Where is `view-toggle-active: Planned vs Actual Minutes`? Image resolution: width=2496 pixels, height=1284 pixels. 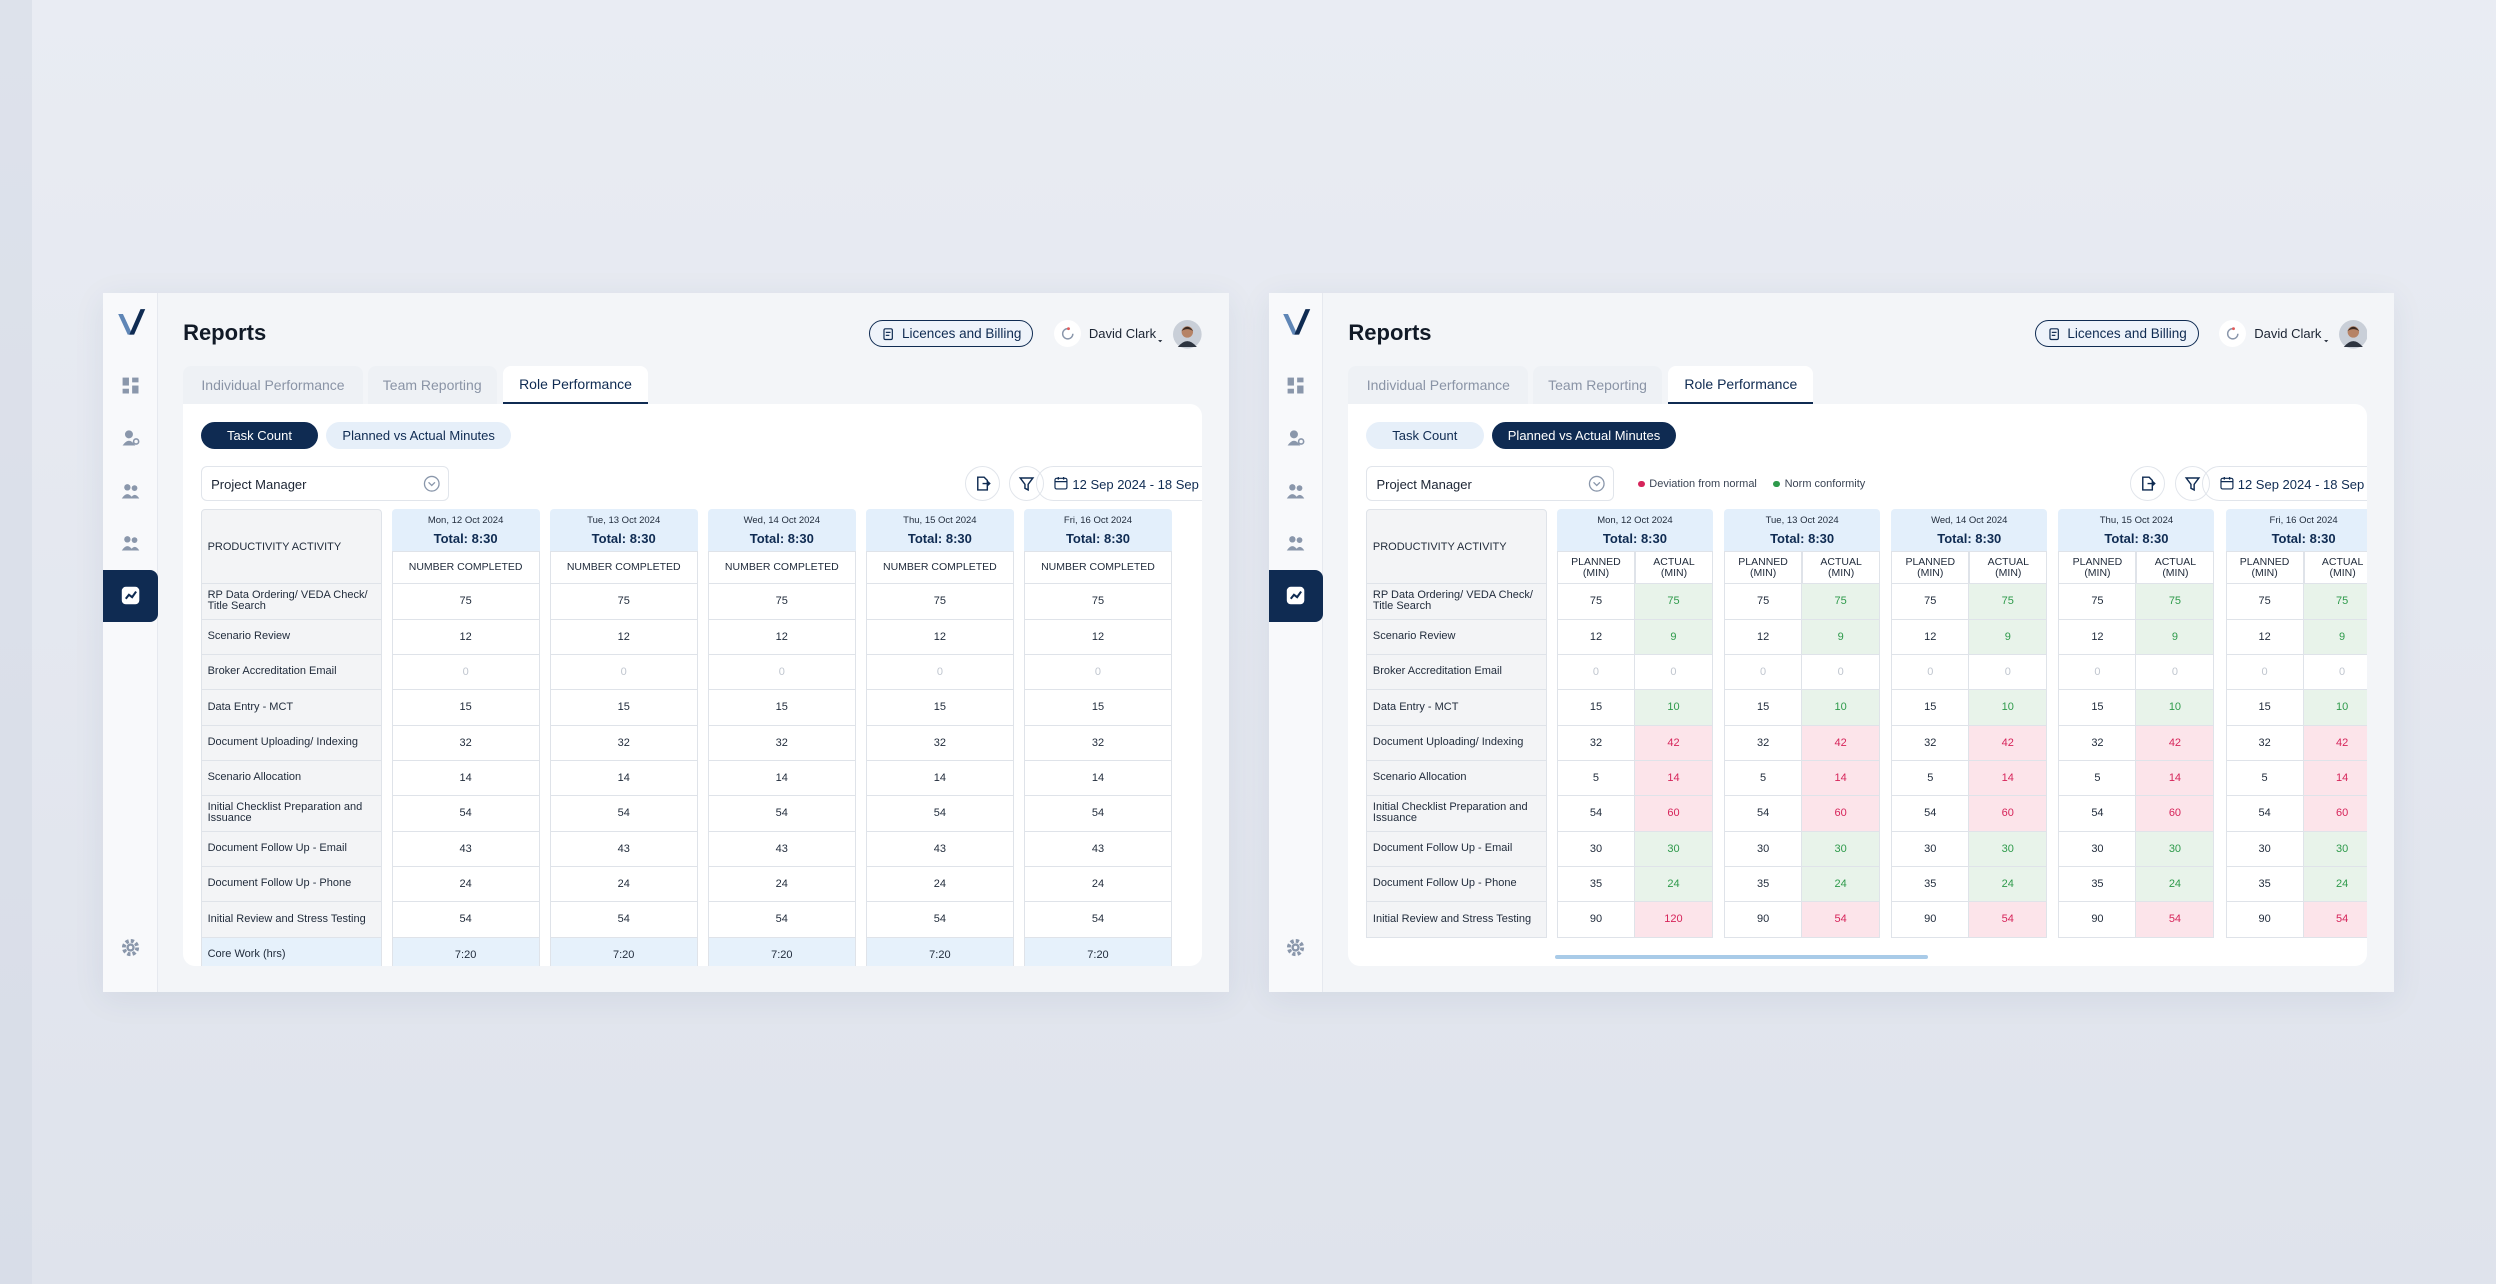
view-toggle-active: Planned vs Actual Minutes is located at coordinates (1584, 435).